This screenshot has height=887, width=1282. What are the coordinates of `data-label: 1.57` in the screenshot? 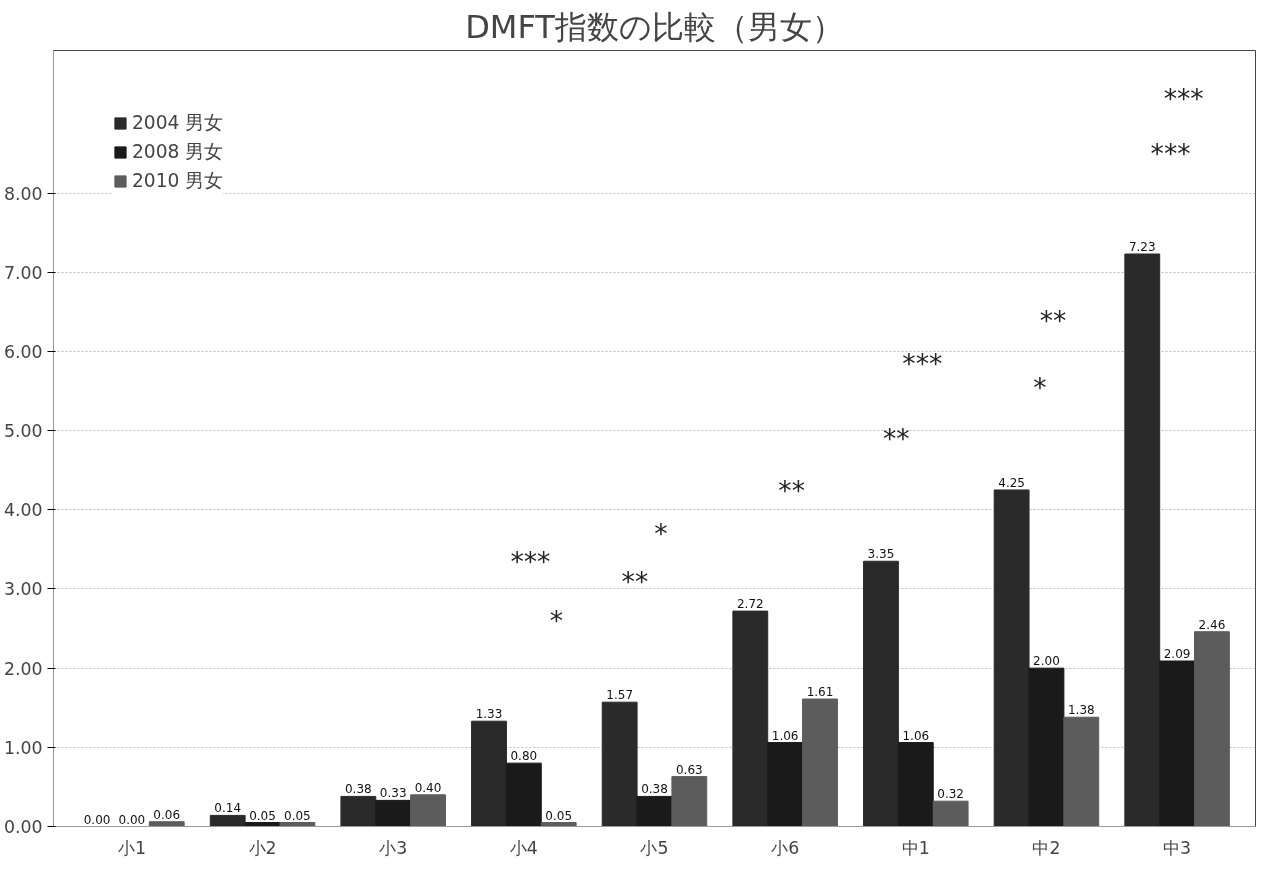 It's located at (620, 695).